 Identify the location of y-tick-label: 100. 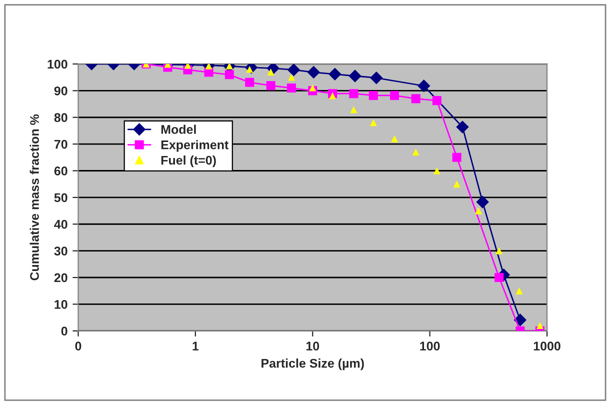
(58, 64).